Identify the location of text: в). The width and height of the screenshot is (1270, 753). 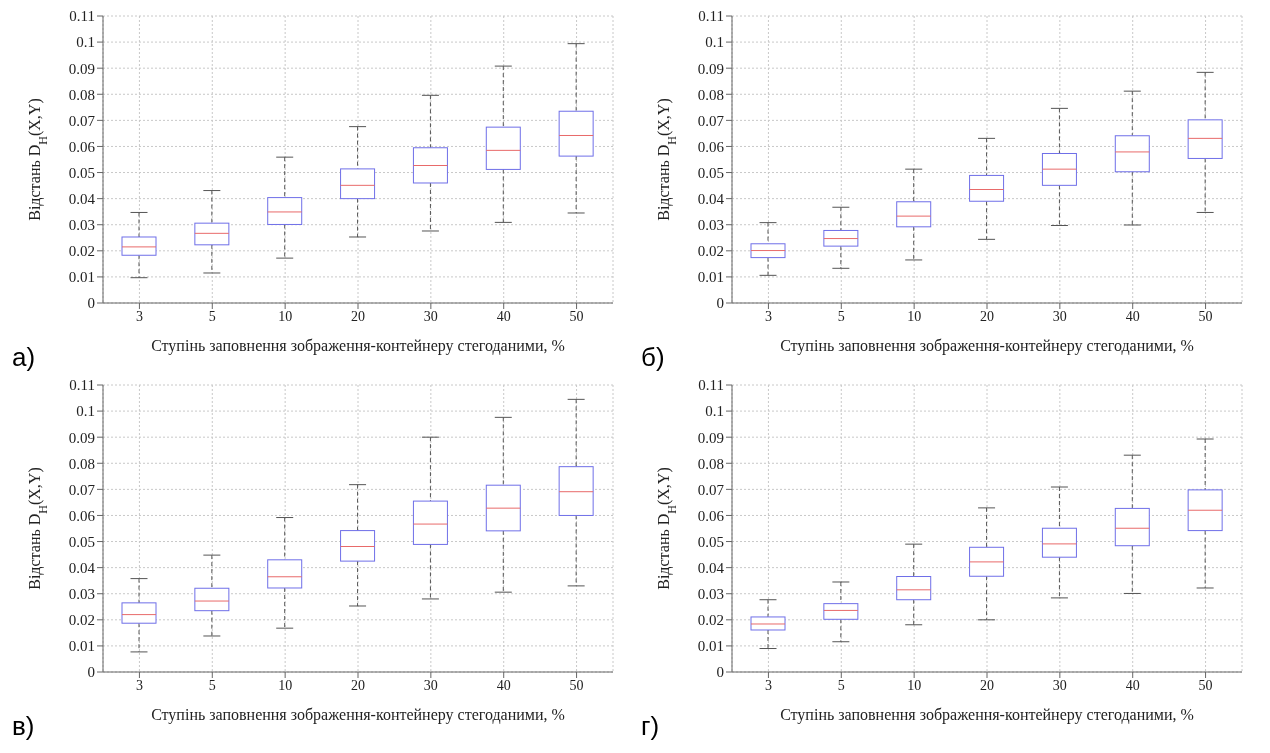
(23, 726).